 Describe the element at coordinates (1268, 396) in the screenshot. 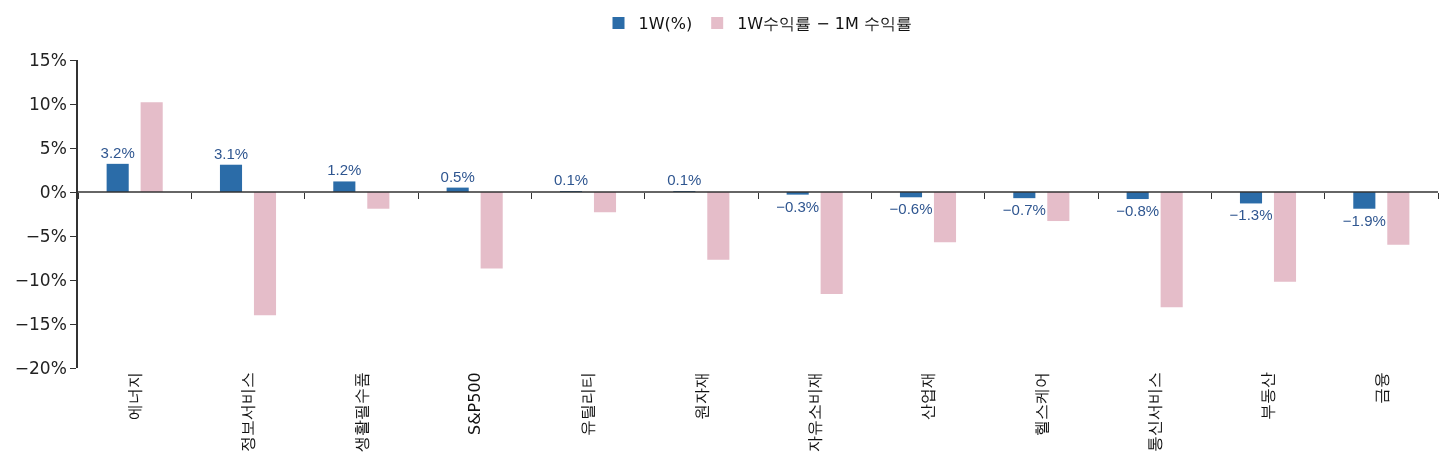

I see `x-tick-label: 부동산` at that location.